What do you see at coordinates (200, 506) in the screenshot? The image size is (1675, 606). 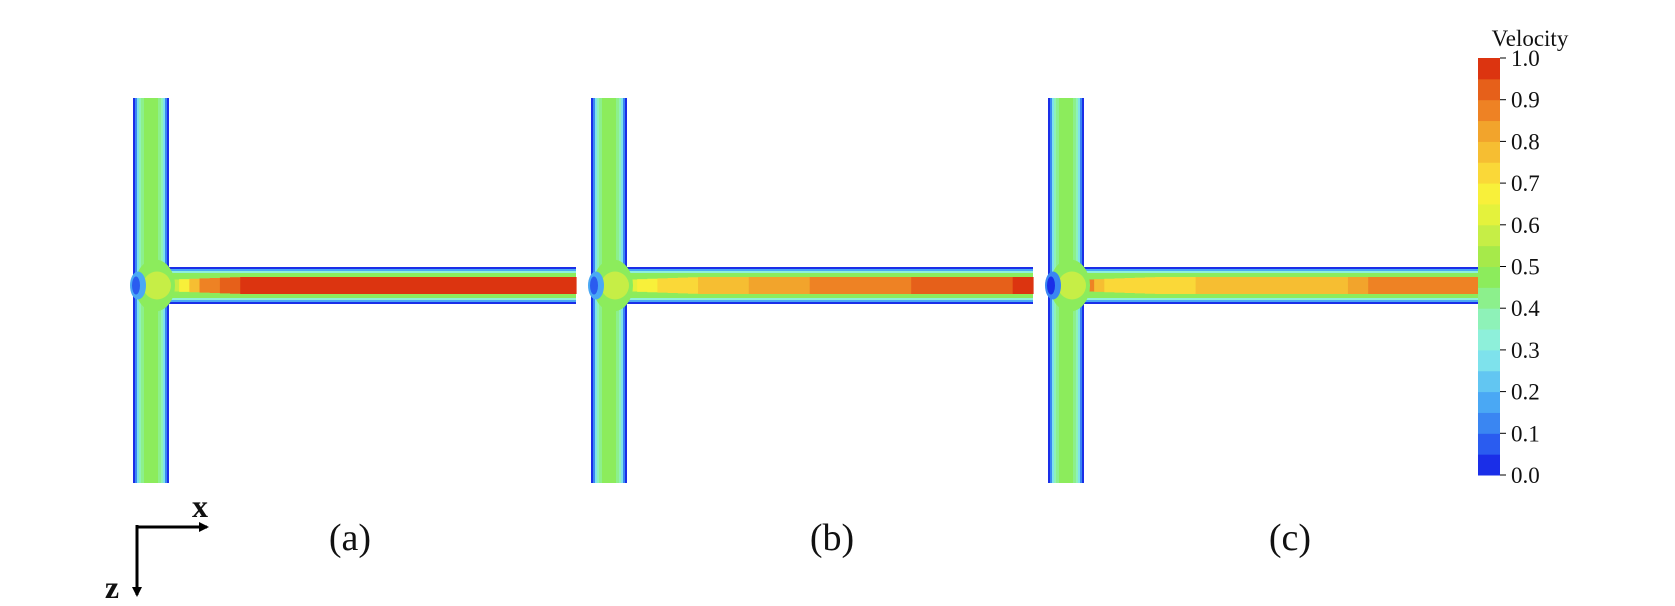 I see `x-axis-label: x` at bounding box center [200, 506].